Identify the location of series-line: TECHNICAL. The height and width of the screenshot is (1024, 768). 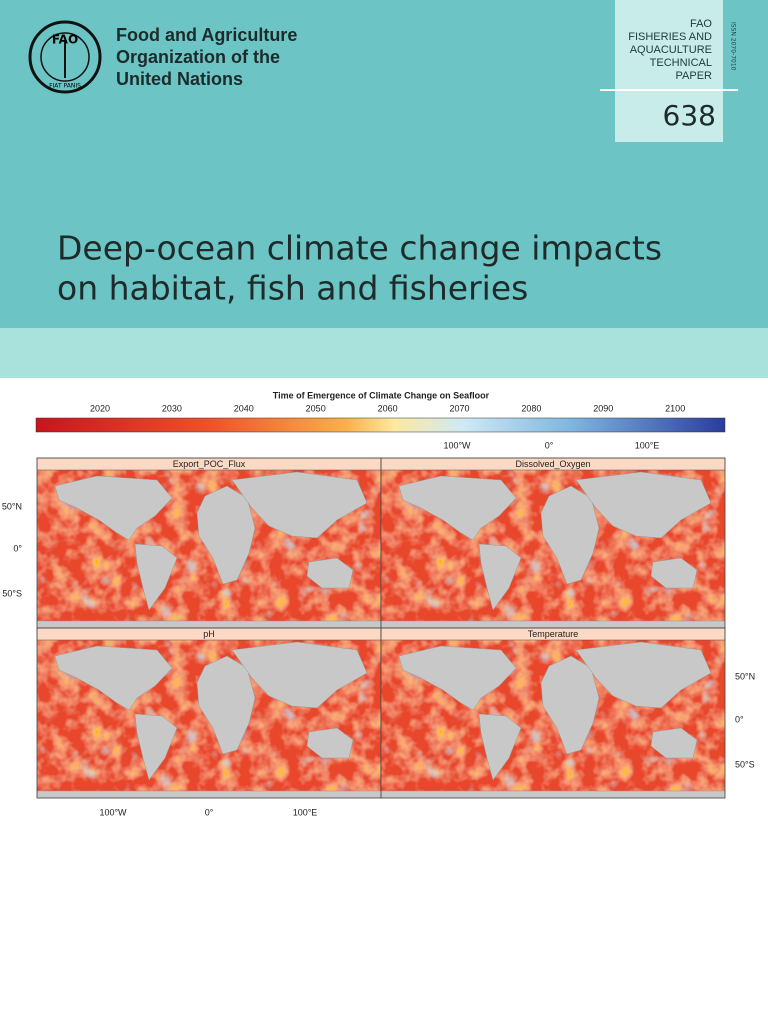
(681, 63).